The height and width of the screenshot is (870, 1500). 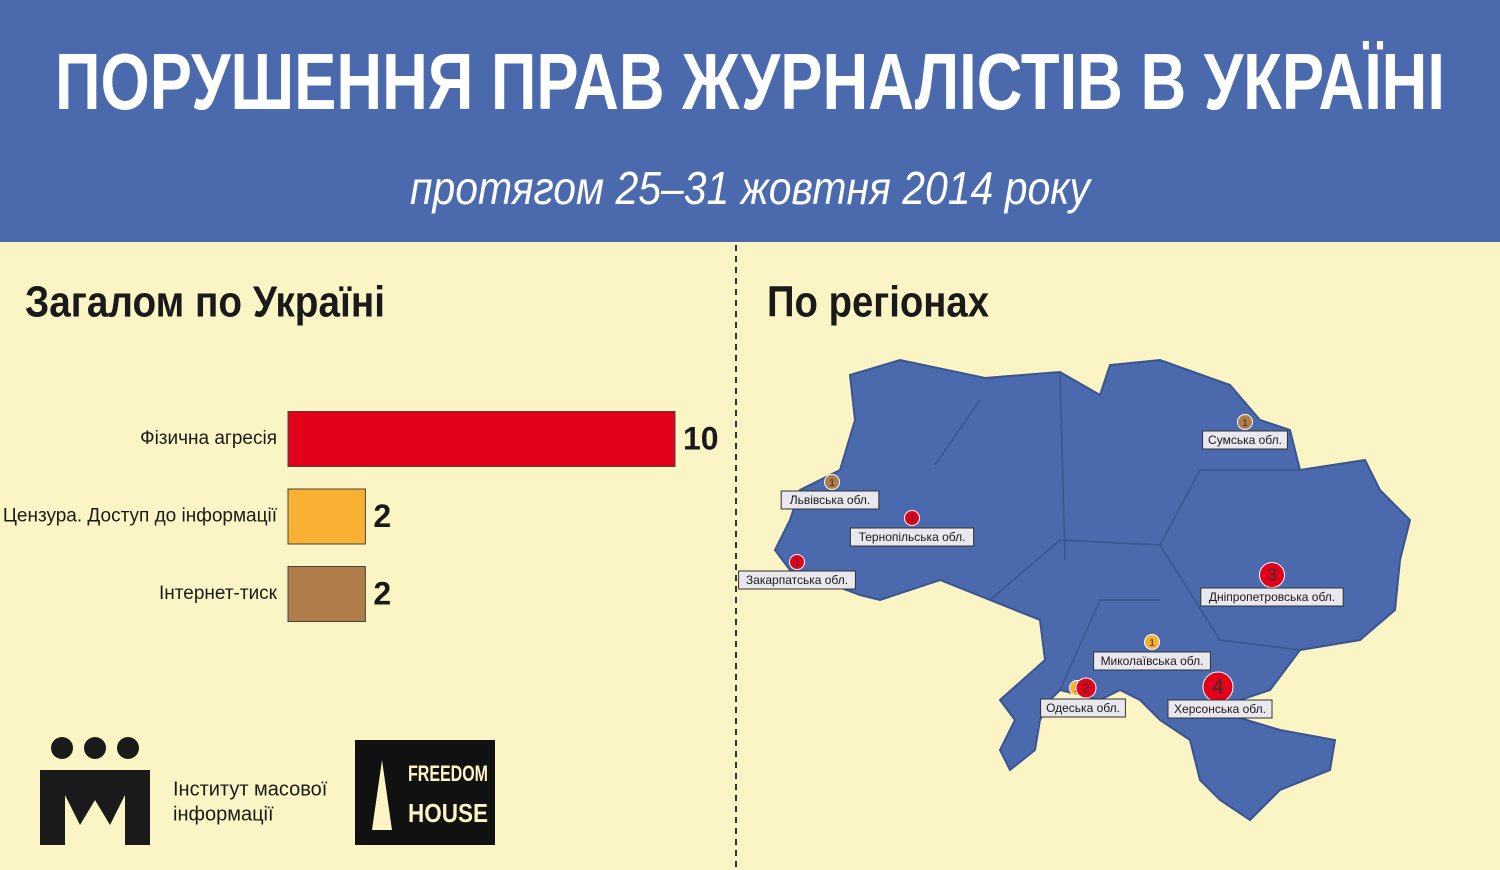 I want to click on imi-logo: Інститут масової інформації, so click(x=184, y=791).